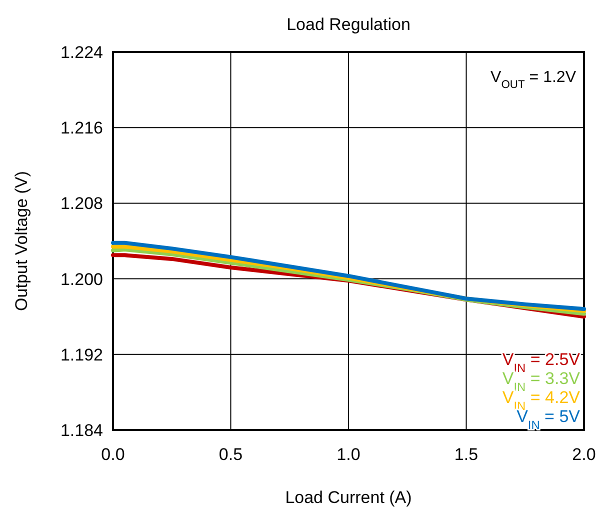  I want to click on x-tick-label: 1.5, so click(466, 454).